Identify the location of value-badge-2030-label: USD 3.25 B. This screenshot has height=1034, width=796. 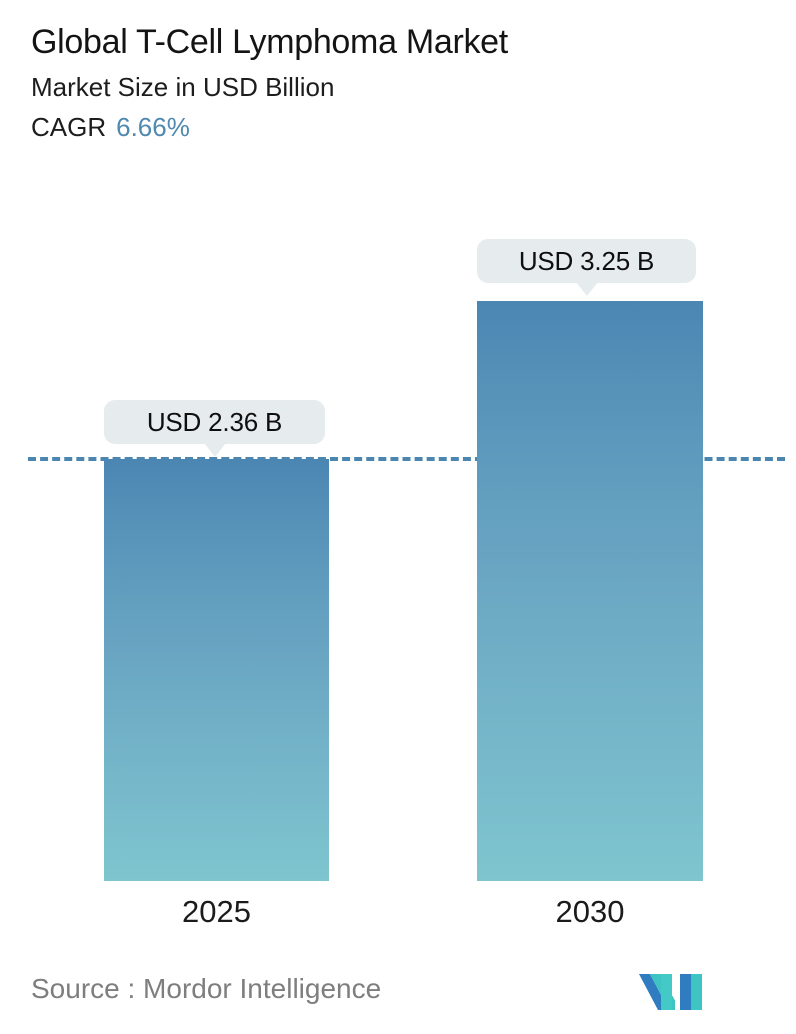
(586, 260).